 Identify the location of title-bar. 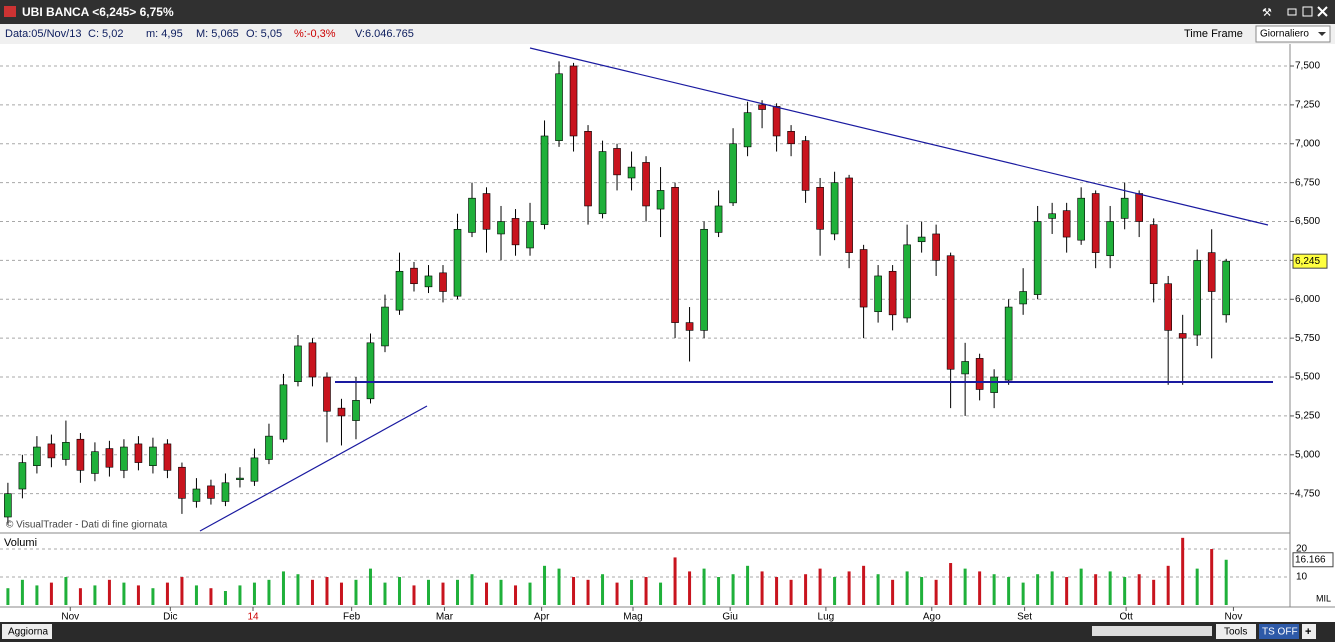
(667, 12).